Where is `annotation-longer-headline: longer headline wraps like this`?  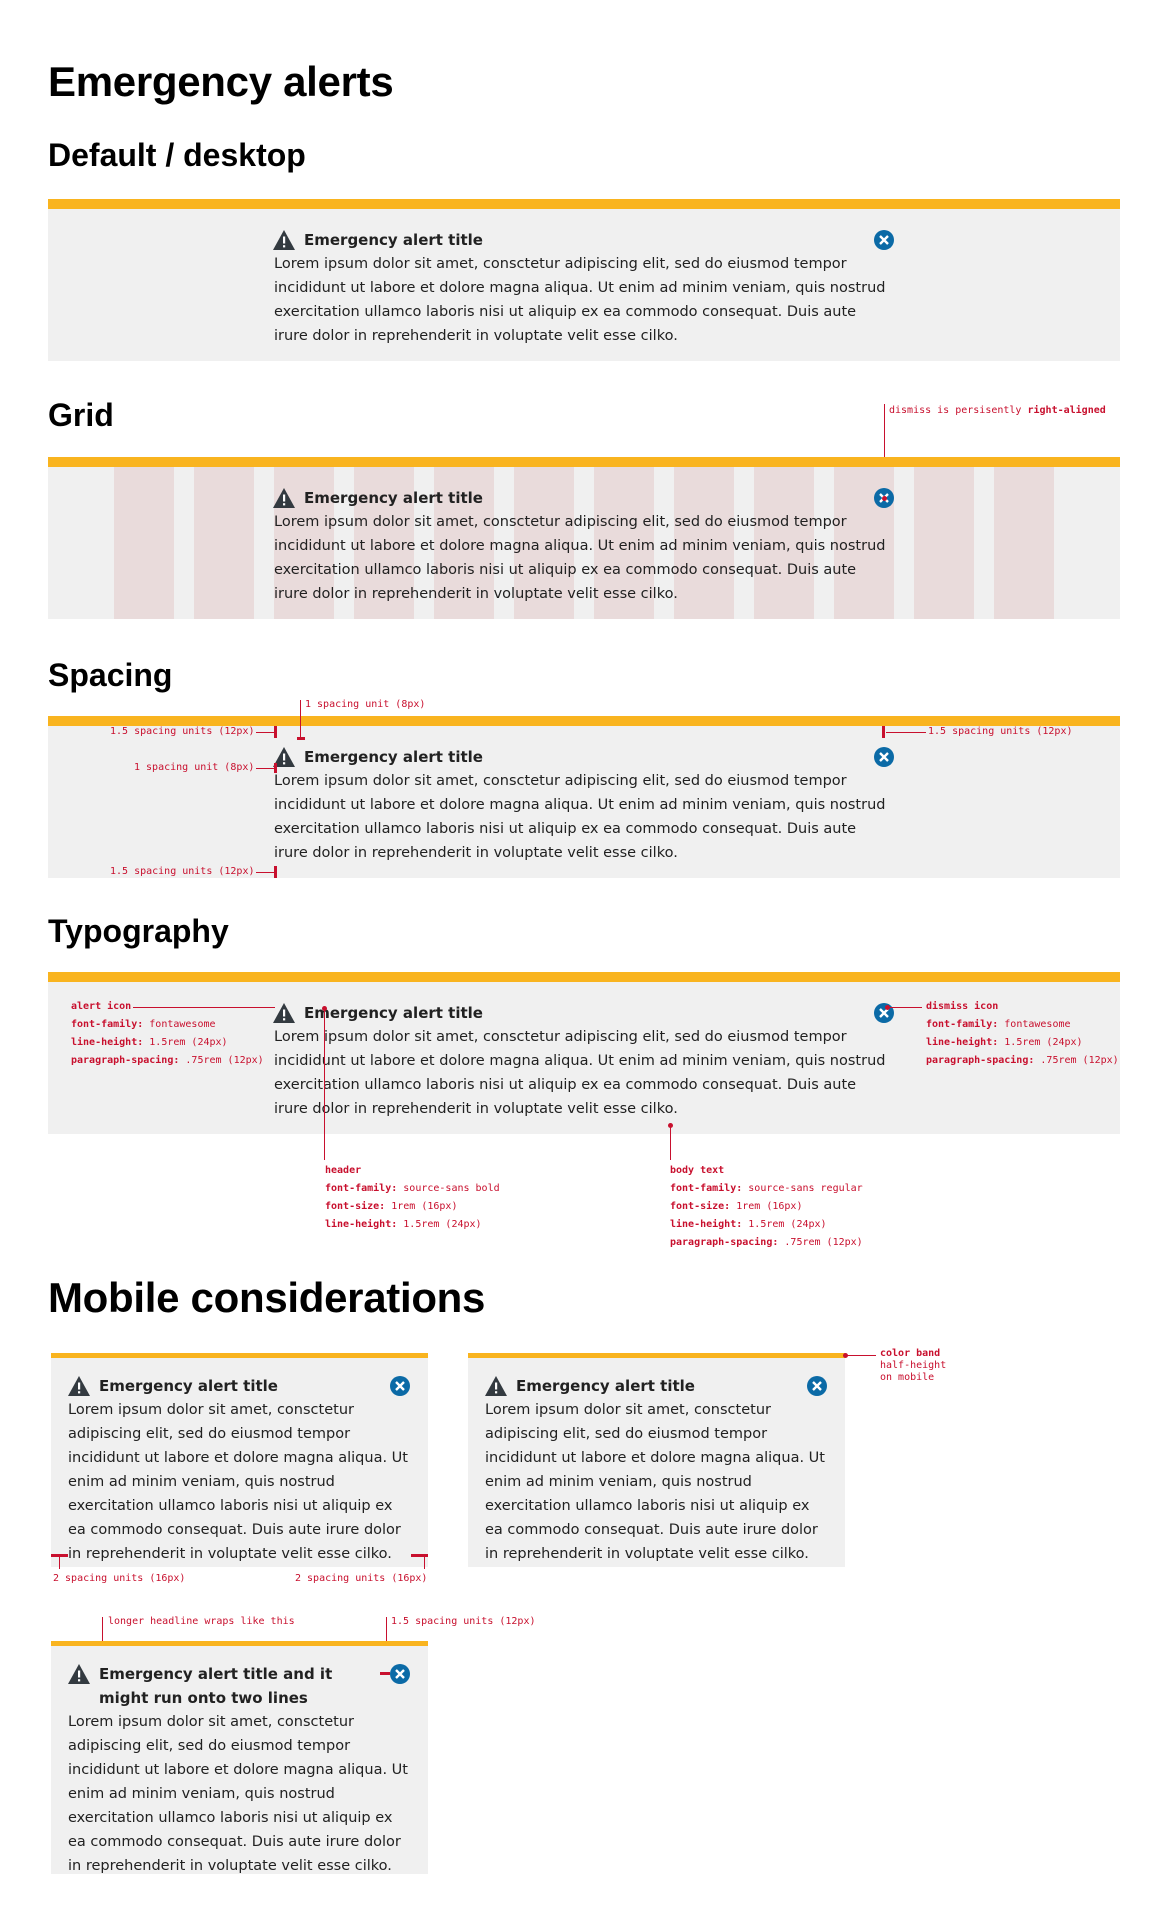 annotation-longer-headline: longer headline wraps like this is located at coordinates (201, 1621).